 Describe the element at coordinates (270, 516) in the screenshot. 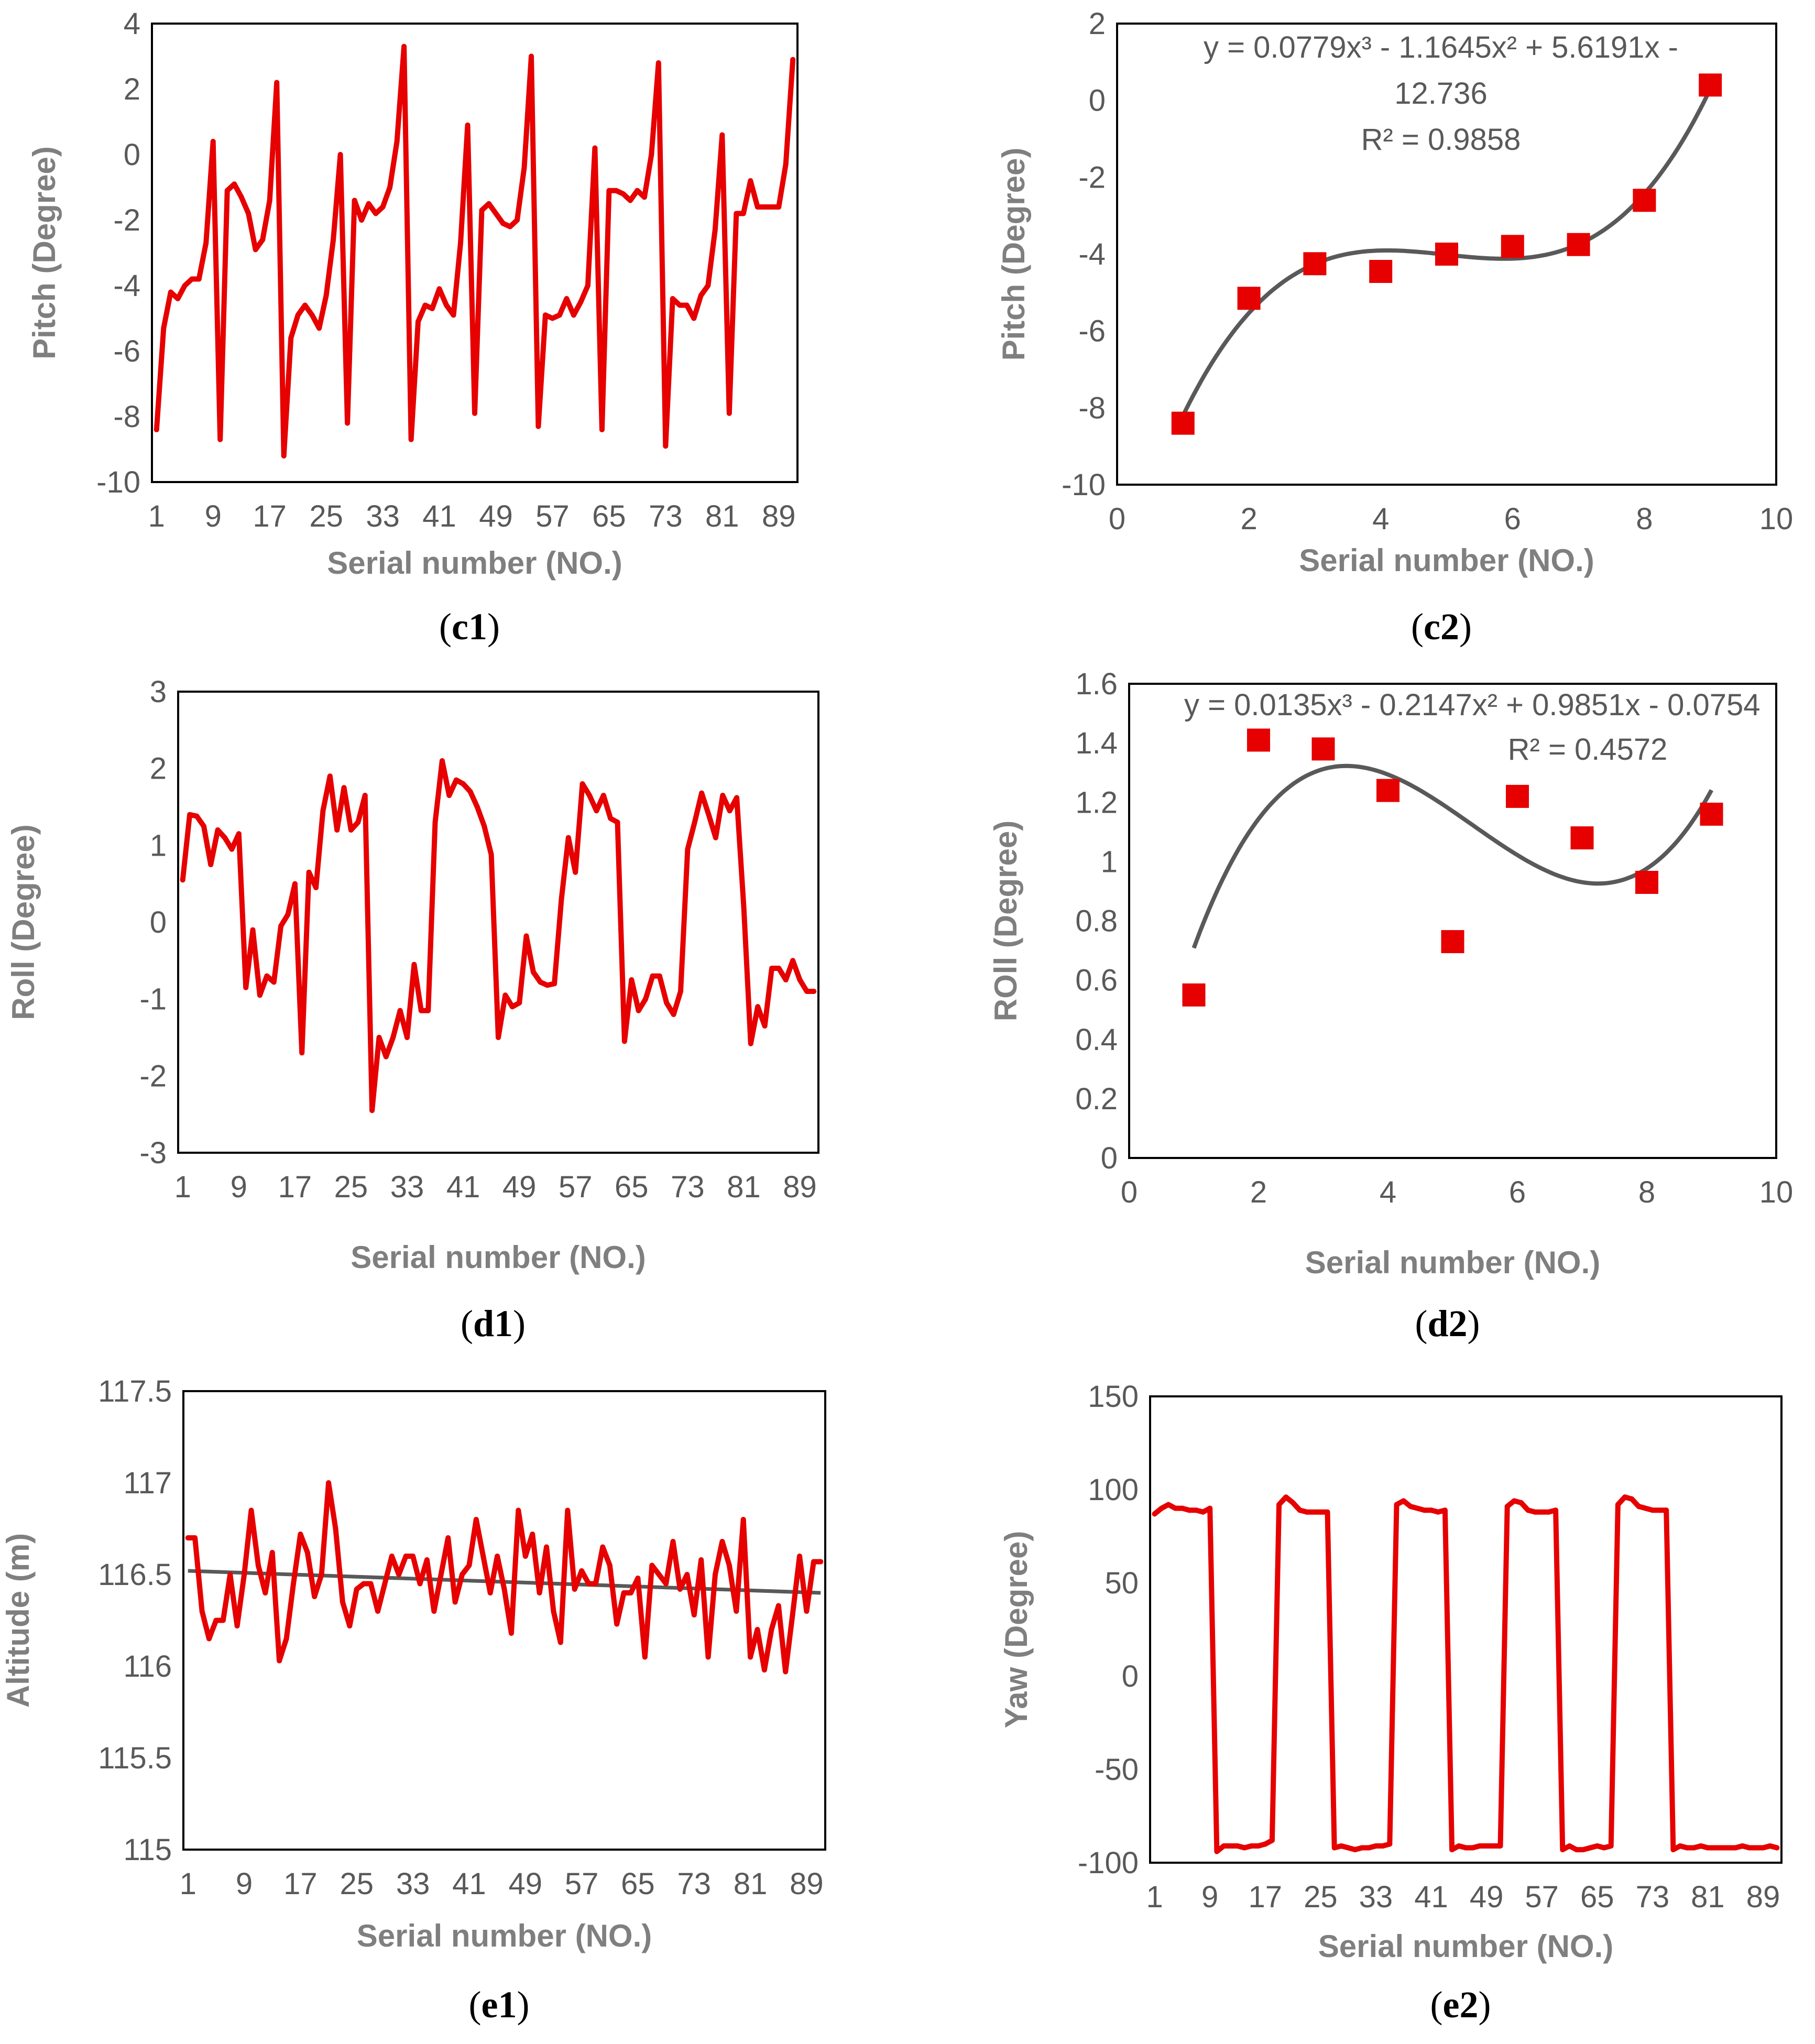

I see `x-tick-label: 17` at that location.